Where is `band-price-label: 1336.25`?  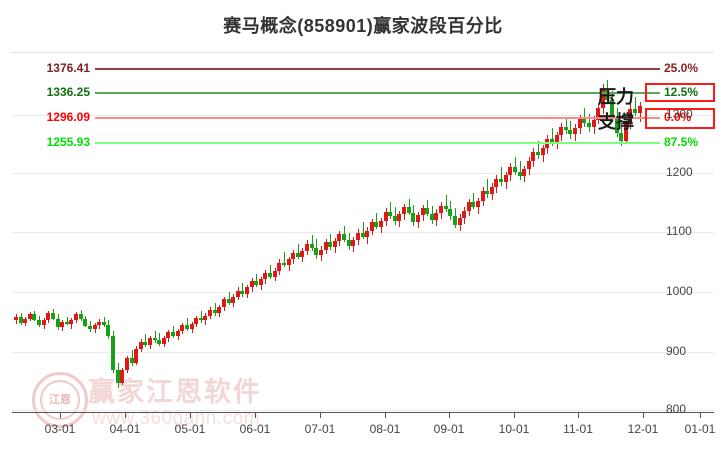
band-price-label: 1336.25 is located at coordinates (68, 92).